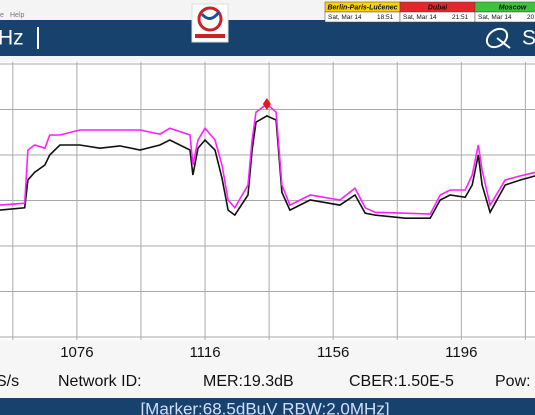 The image size is (535, 415). I want to click on clock-time: 18:51, so click(385, 17).